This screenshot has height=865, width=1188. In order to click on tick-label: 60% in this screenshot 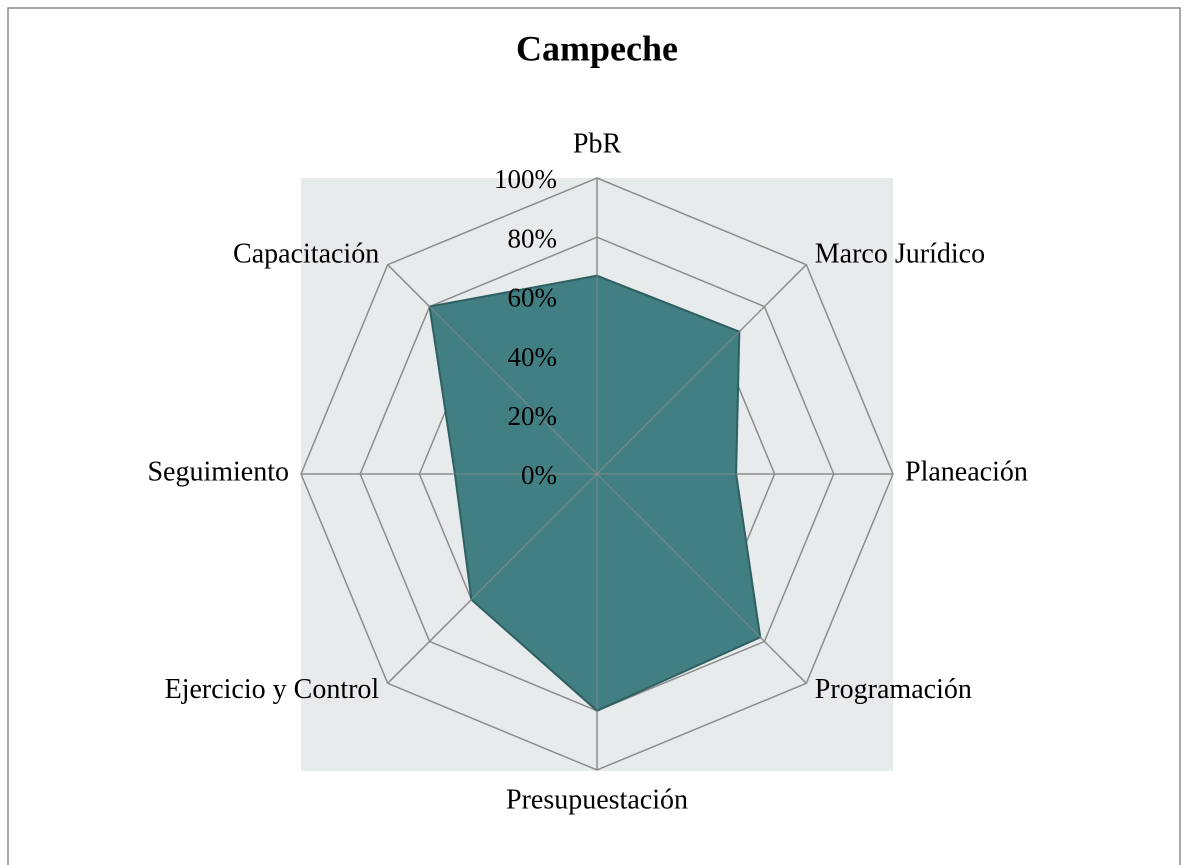, I will do `click(533, 298)`.